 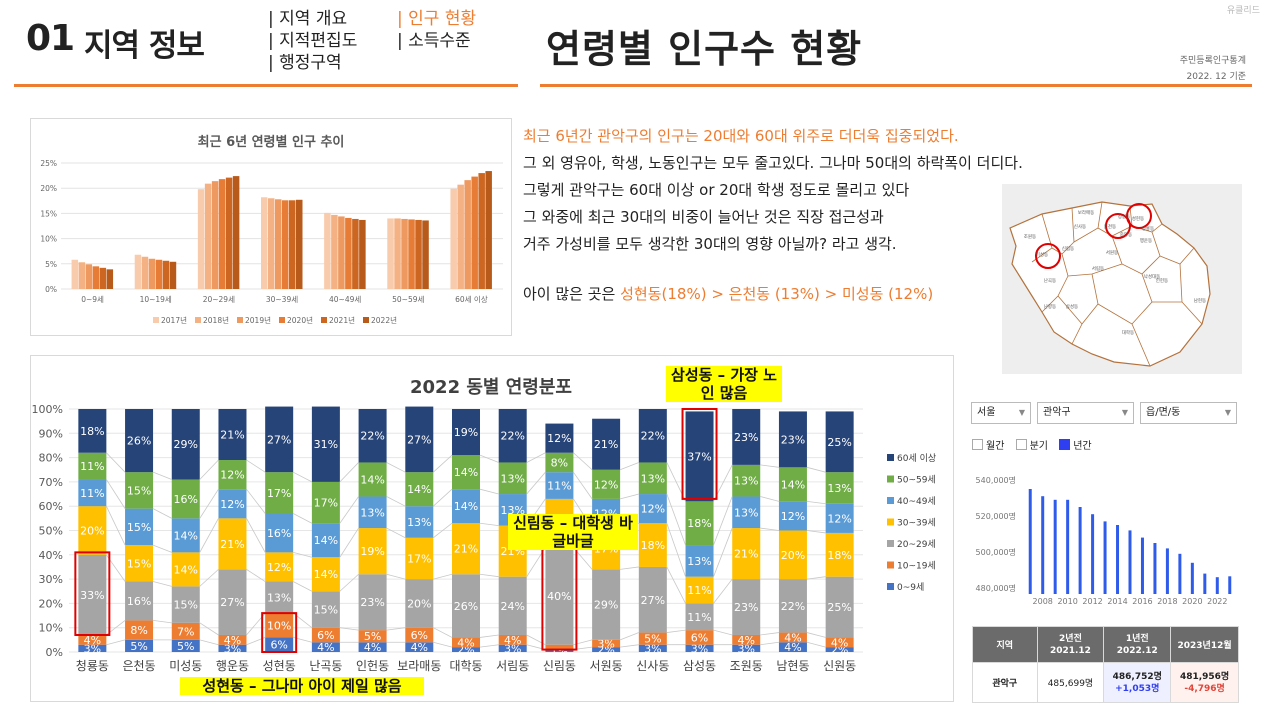 I want to click on nav-item-income: | 소득수준, so click(x=434, y=41).